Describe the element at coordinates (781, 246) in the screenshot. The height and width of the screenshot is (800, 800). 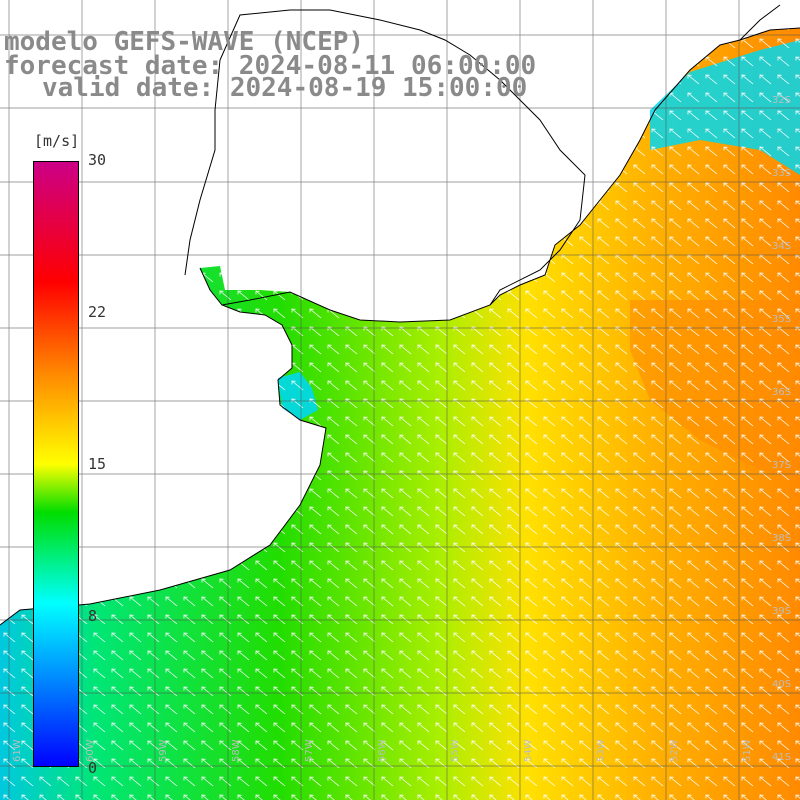
I see `lat-label-34s: 34S` at that location.